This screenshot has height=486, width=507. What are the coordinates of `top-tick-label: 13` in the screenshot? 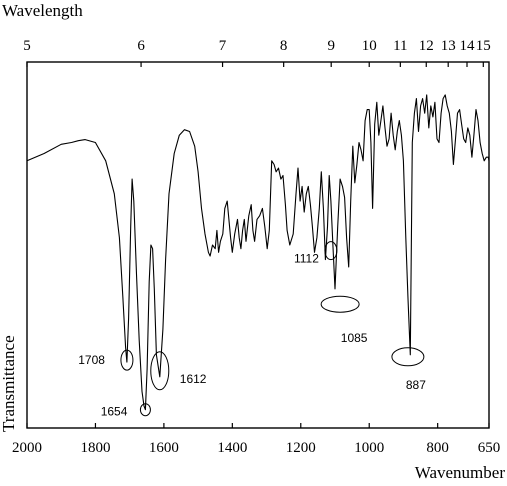 It's located at (448, 46).